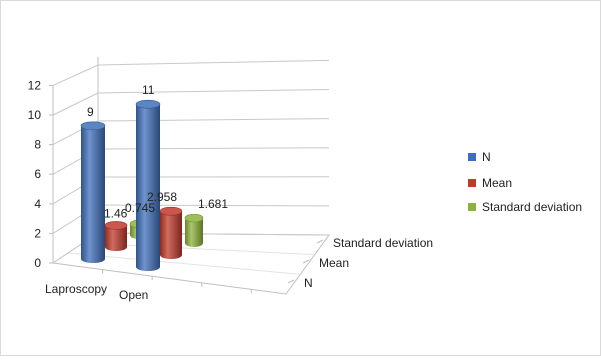  I want to click on bar-standard-deviation-open, so click(194, 230).